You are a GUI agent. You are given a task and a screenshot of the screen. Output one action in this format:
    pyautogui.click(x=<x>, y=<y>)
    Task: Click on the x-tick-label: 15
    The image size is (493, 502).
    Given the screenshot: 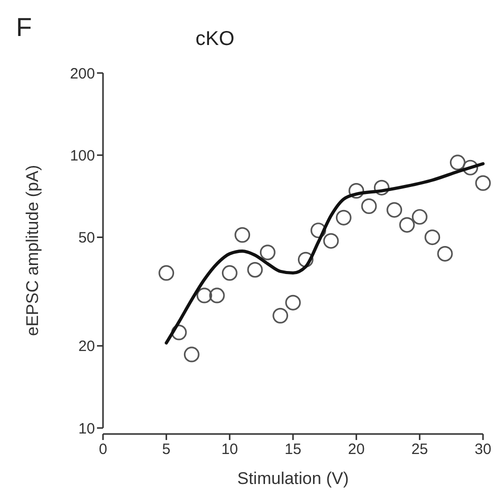 What is the action you would take?
    pyautogui.click(x=293, y=449)
    